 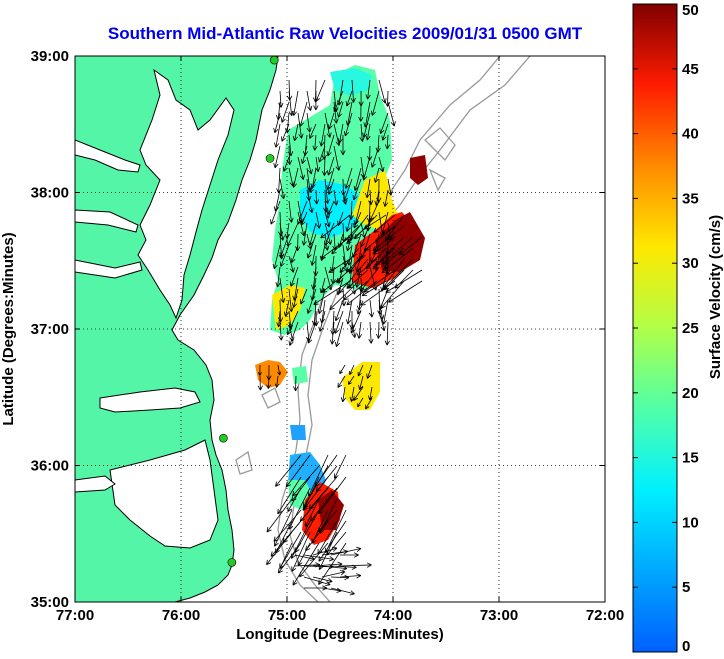 I want to click on chesapeake-bay, so click(x=186, y=194).